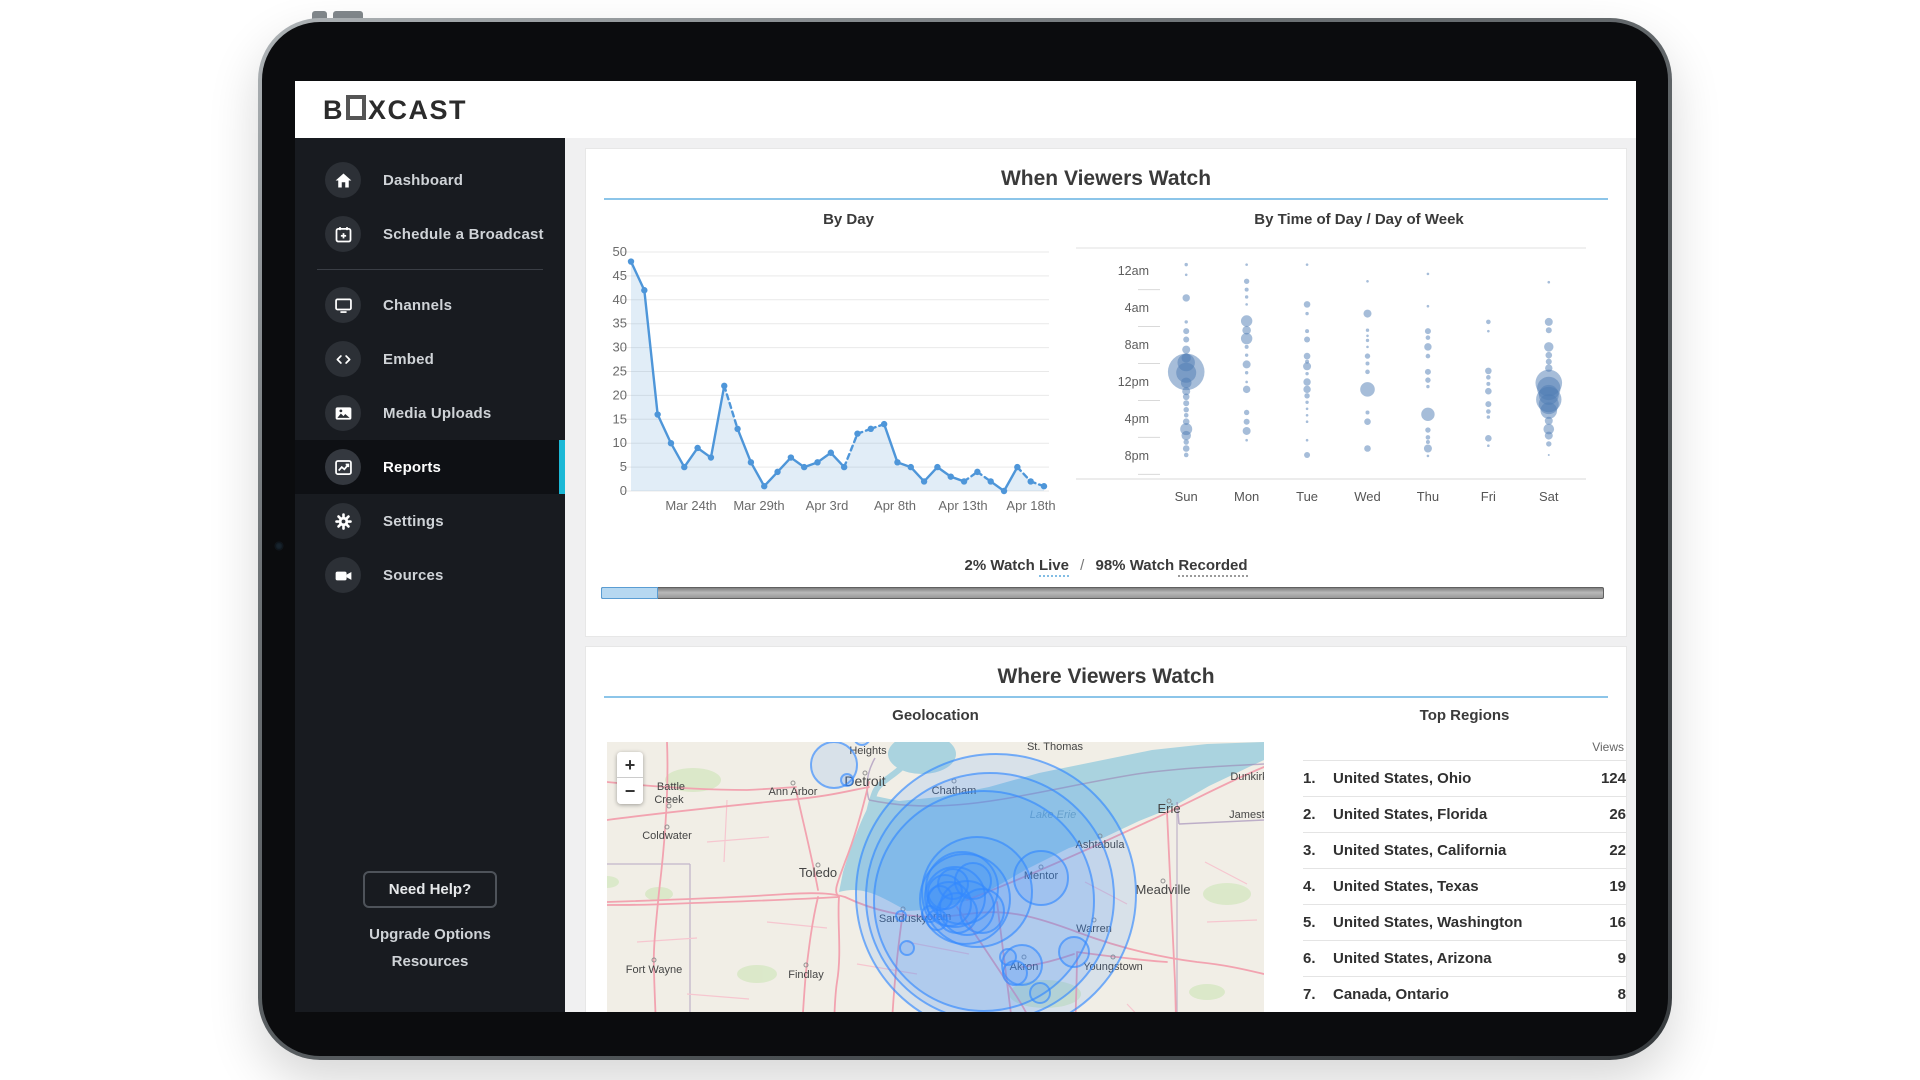 Image resolution: width=1920 pixels, height=1080 pixels. I want to click on region-rank: 6., so click(1309, 958).